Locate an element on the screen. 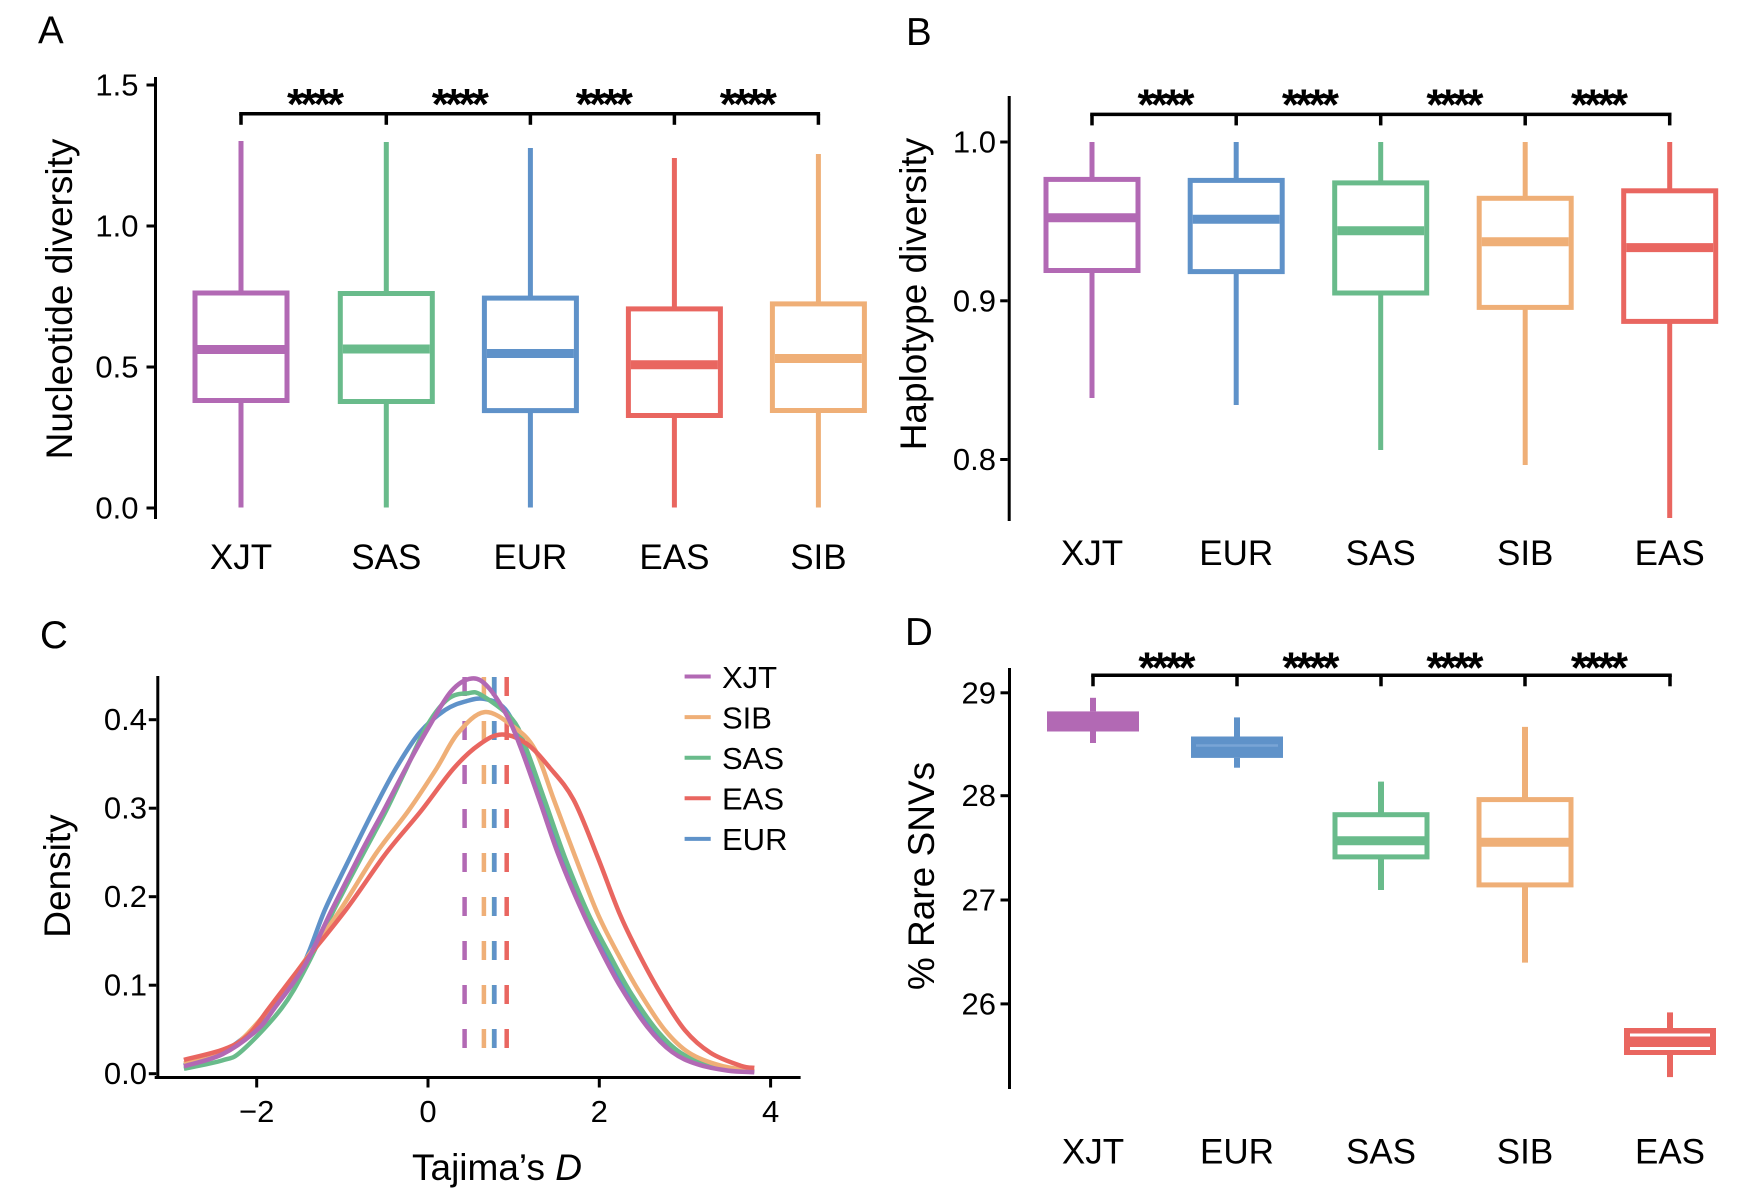  svg-text: 0.8 is located at coordinates (974, 459).